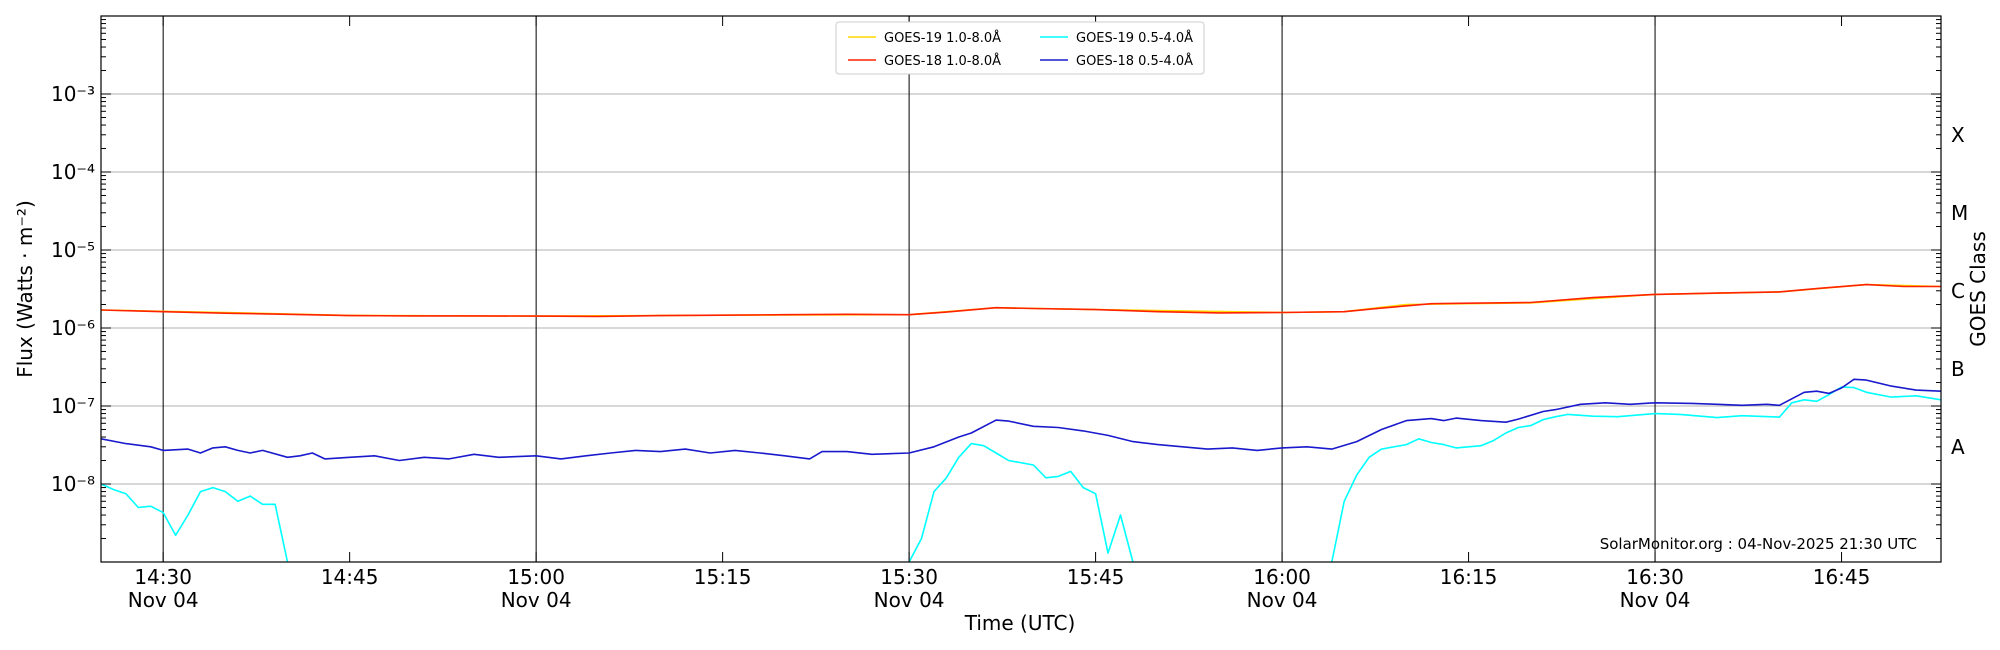 This screenshot has width=2000, height=650. Describe the element at coordinates (1959, 213) in the screenshot. I see `goes-class-m: M` at that location.